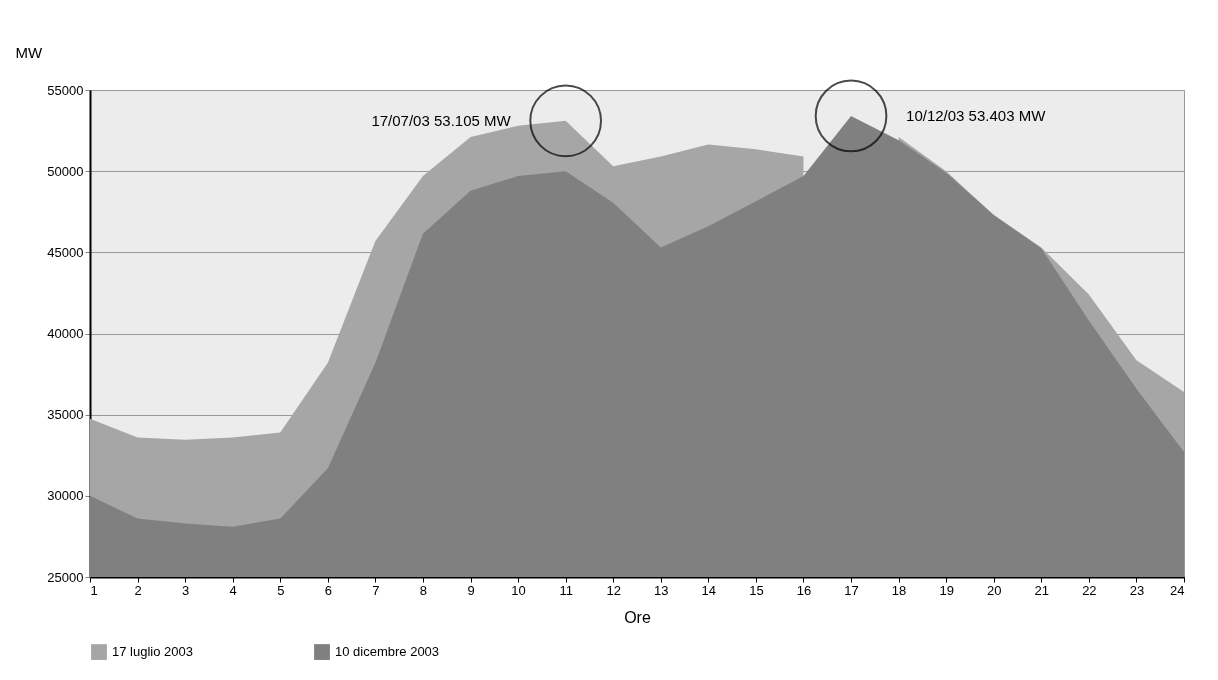 This screenshot has width=1218, height=680. Describe the element at coordinates (1089, 590) in the screenshot. I see `x-tick-label: 22` at that location.